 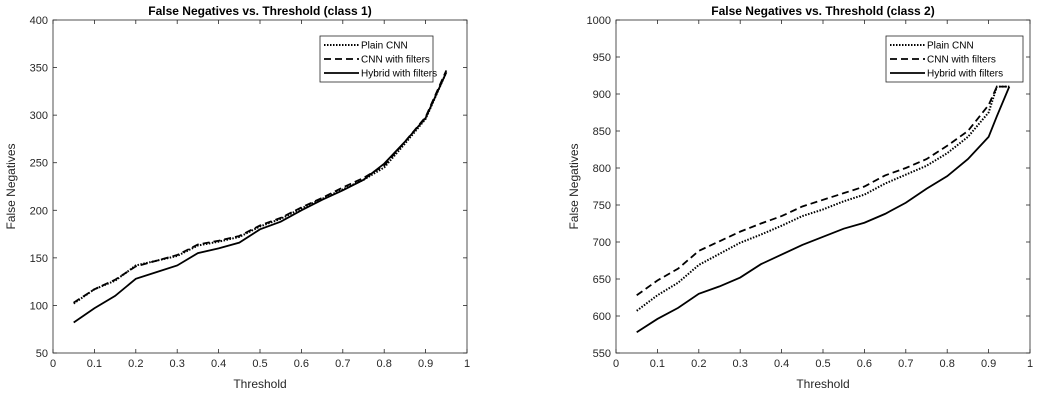 I want to click on y-tick-label: 900, so click(x=602, y=95).